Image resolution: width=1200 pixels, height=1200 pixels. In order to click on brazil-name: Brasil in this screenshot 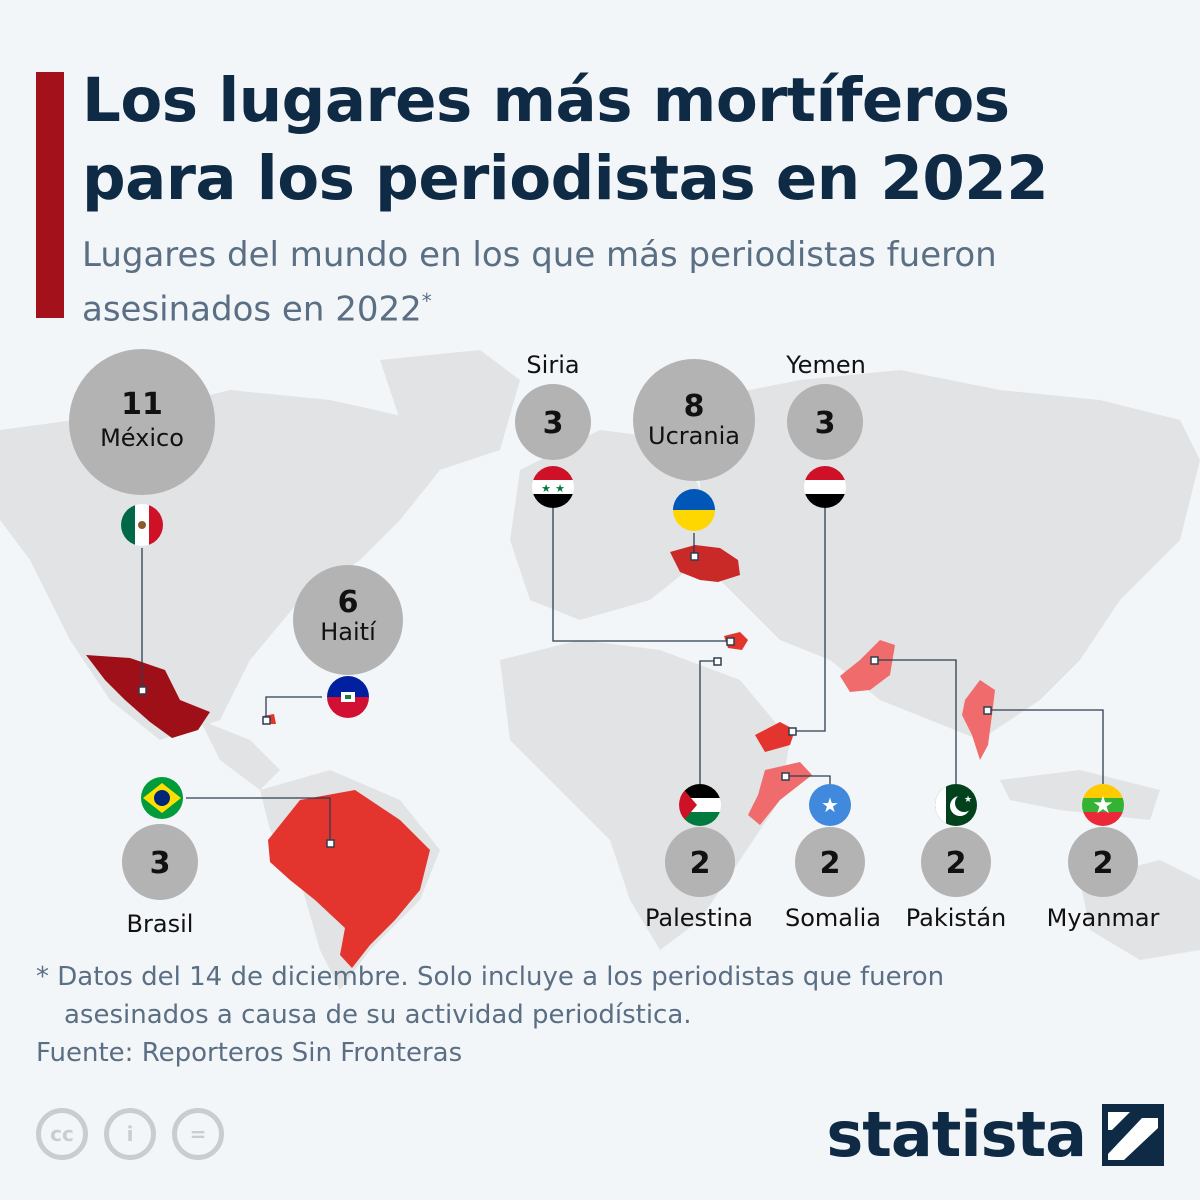, I will do `click(160, 924)`.